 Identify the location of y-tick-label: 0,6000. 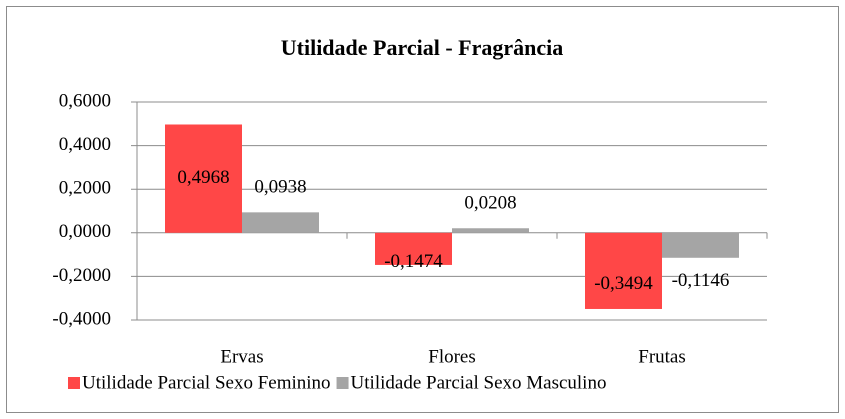
(85, 100).